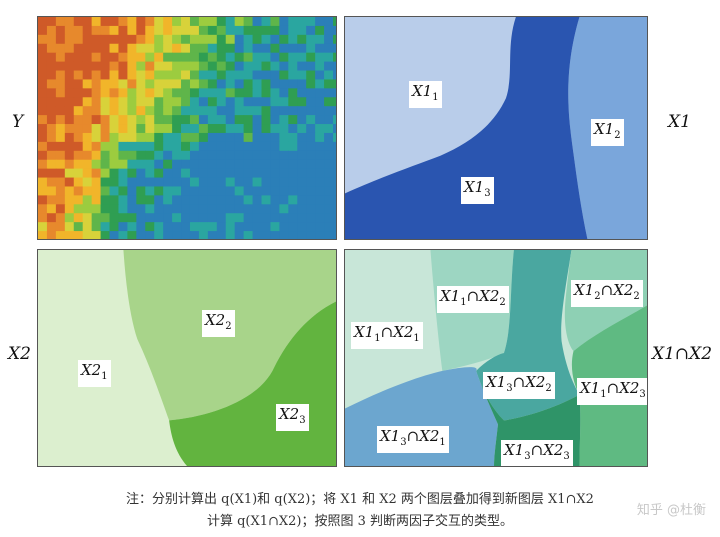  What do you see at coordinates (607, 132) in the screenshot?
I see `x1-zone-2-label: X12` at bounding box center [607, 132].